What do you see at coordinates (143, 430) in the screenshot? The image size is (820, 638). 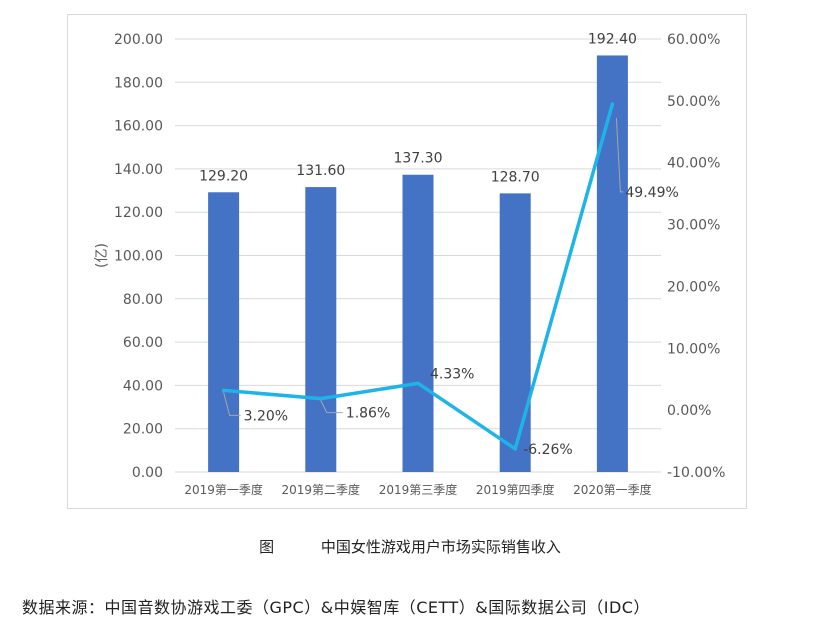 I see `y-tick-label: 20.00` at bounding box center [143, 430].